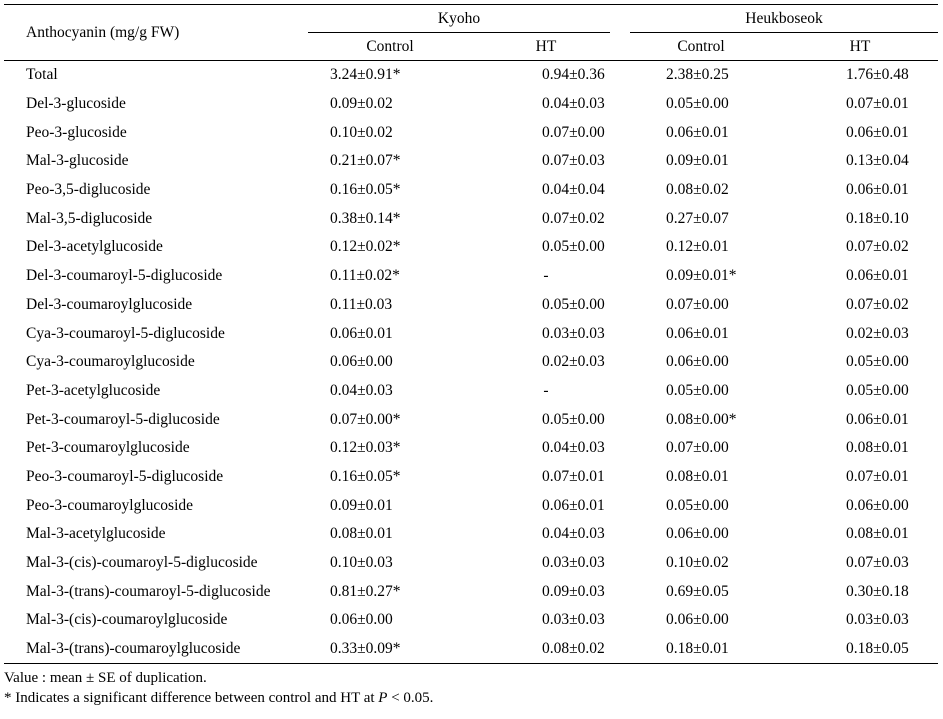 Image resolution: width=943 pixels, height=719 pixels. What do you see at coordinates (110, 505) in the screenshot?
I see `row-label: Peo-3-coumaroylglucoside` at bounding box center [110, 505].